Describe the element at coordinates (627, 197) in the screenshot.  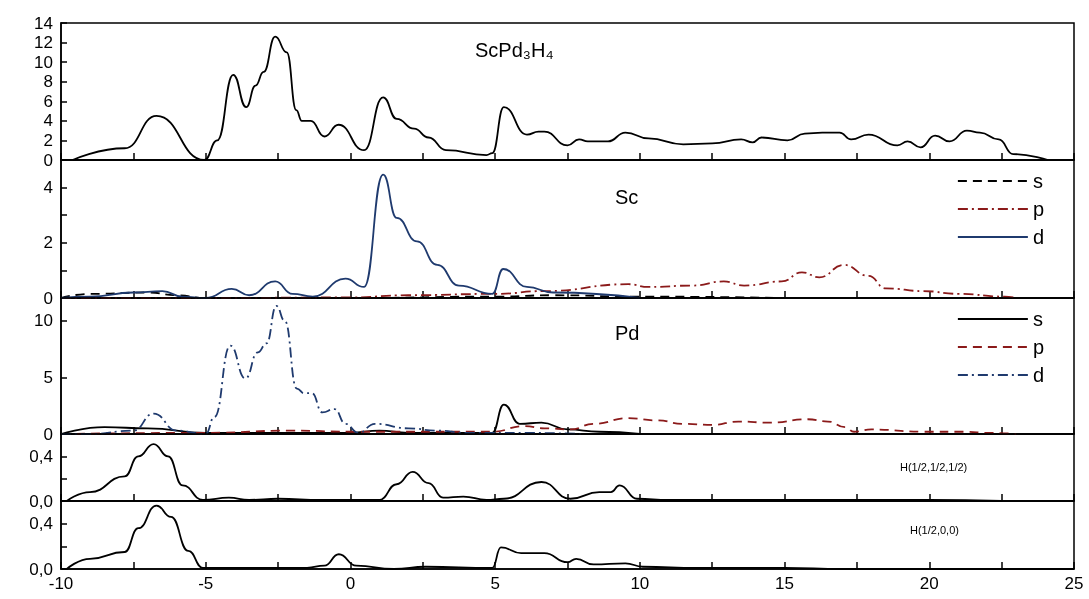
I see `text: Sc` at that location.